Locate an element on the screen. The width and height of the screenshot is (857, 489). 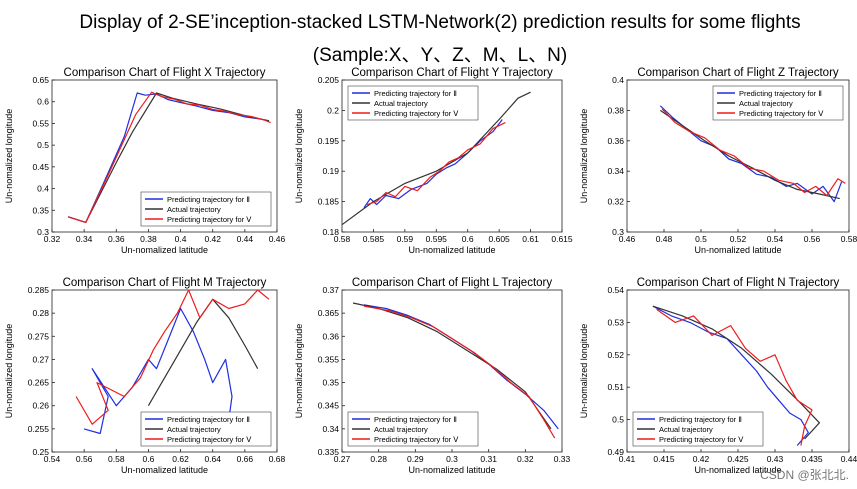
x-tick-label: 0.52 is located at coordinates (738, 239).